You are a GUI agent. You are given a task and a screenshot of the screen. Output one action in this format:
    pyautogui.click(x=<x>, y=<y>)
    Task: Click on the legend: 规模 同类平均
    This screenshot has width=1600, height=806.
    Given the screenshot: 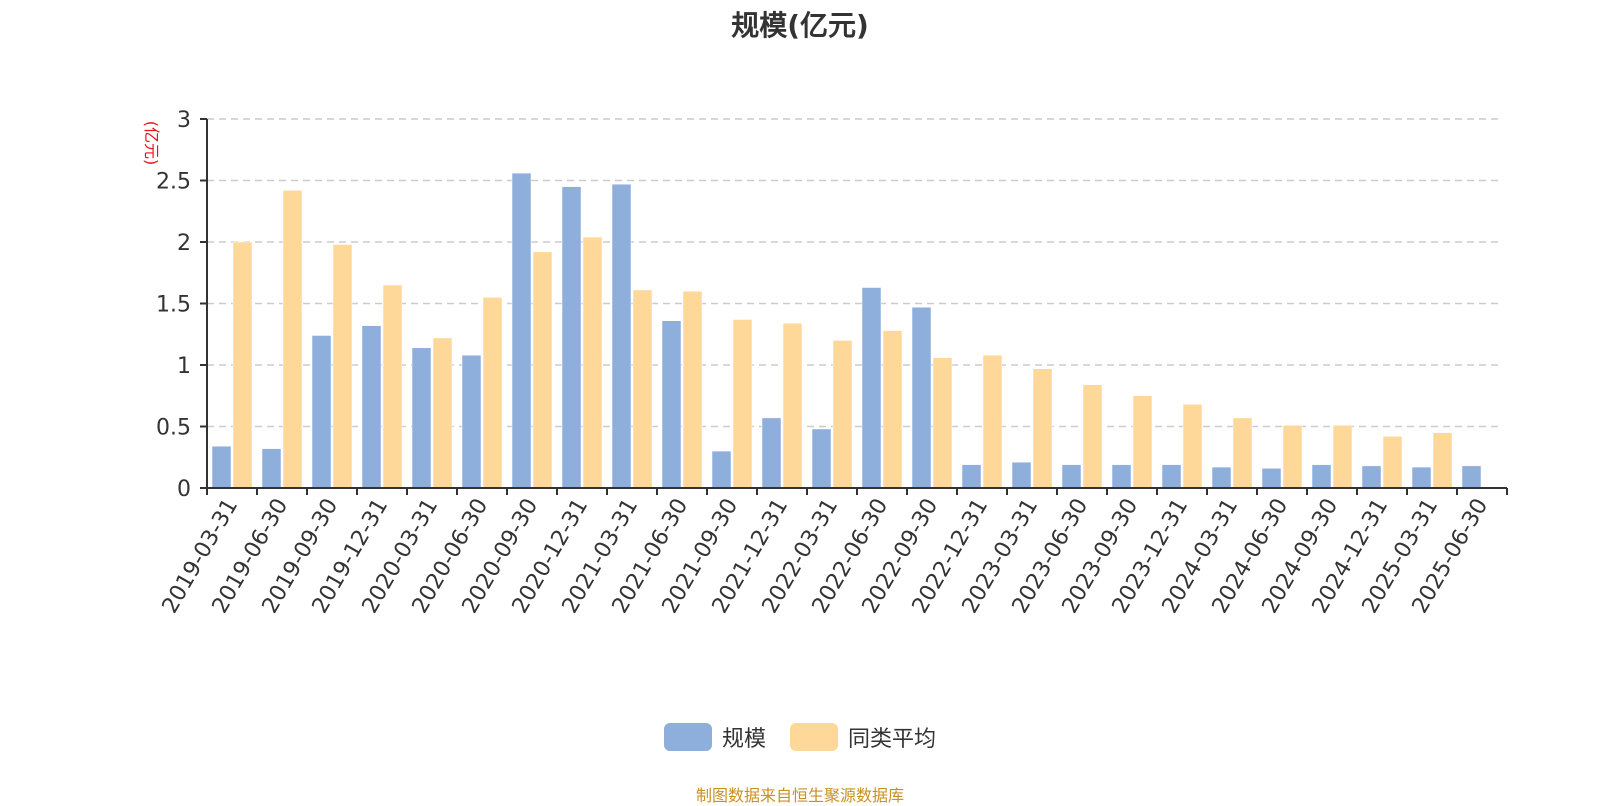 What is the action you would take?
    pyautogui.click(x=800, y=737)
    